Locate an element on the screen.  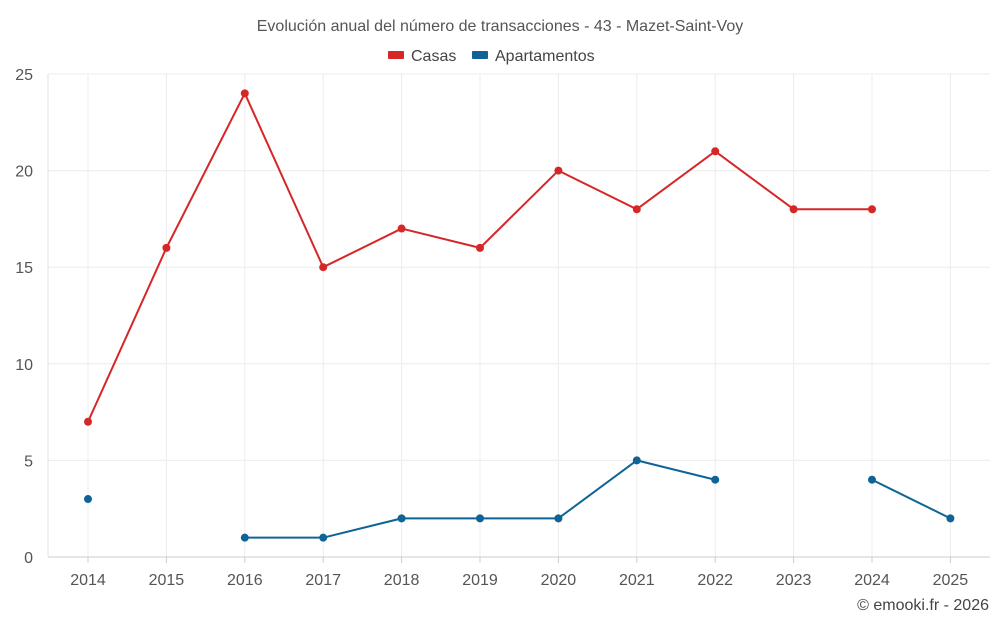
x-tick-label: 2018 is located at coordinates (402, 580).